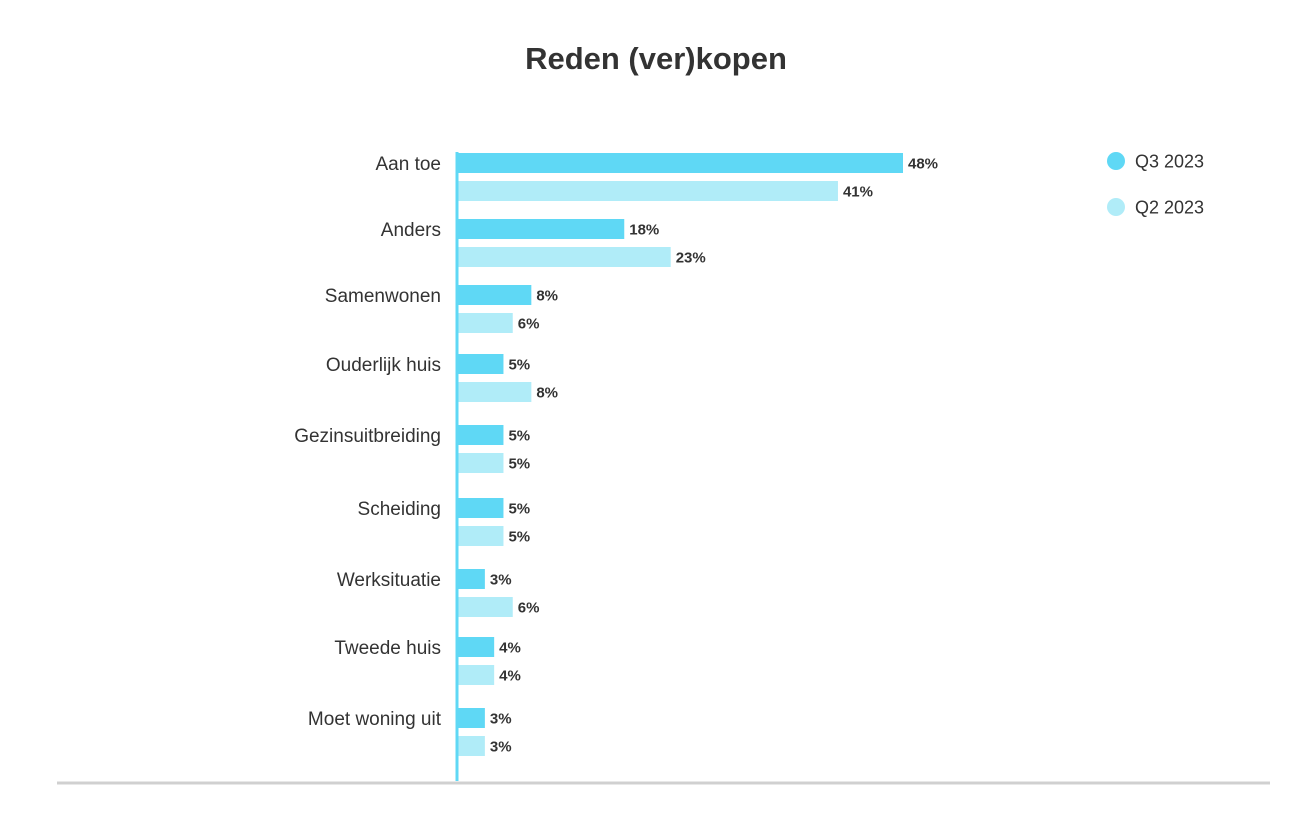 This screenshot has width=1312, height=824. I want to click on legend-item-label: Q3 2023, so click(1169, 162).